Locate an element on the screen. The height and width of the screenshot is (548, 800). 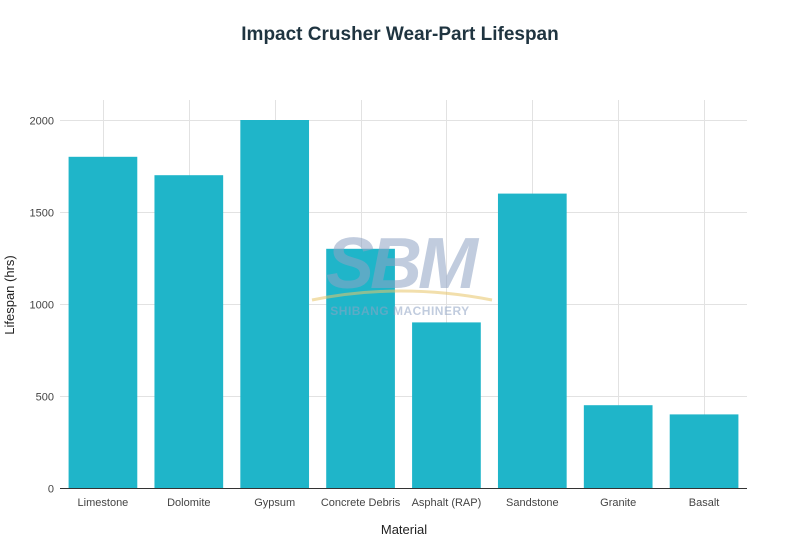
watermark-subtitle: SHIBANG MACHINERY is located at coordinates (399, 311).